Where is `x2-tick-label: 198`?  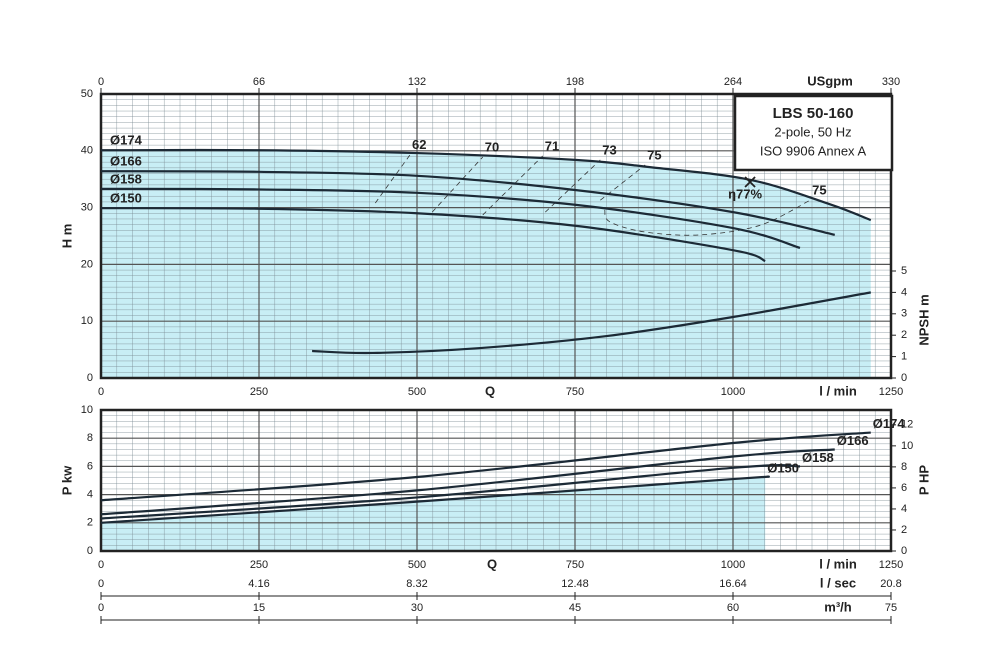 x2-tick-label: 198 is located at coordinates (575, 82).